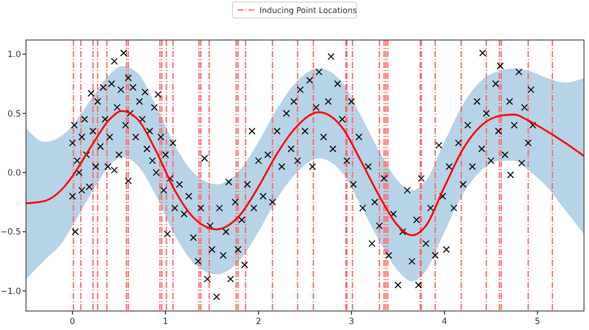 The width and height of the screenshot is (589, 330). I want to click on x-tick-label: 4, so click(445, 322).